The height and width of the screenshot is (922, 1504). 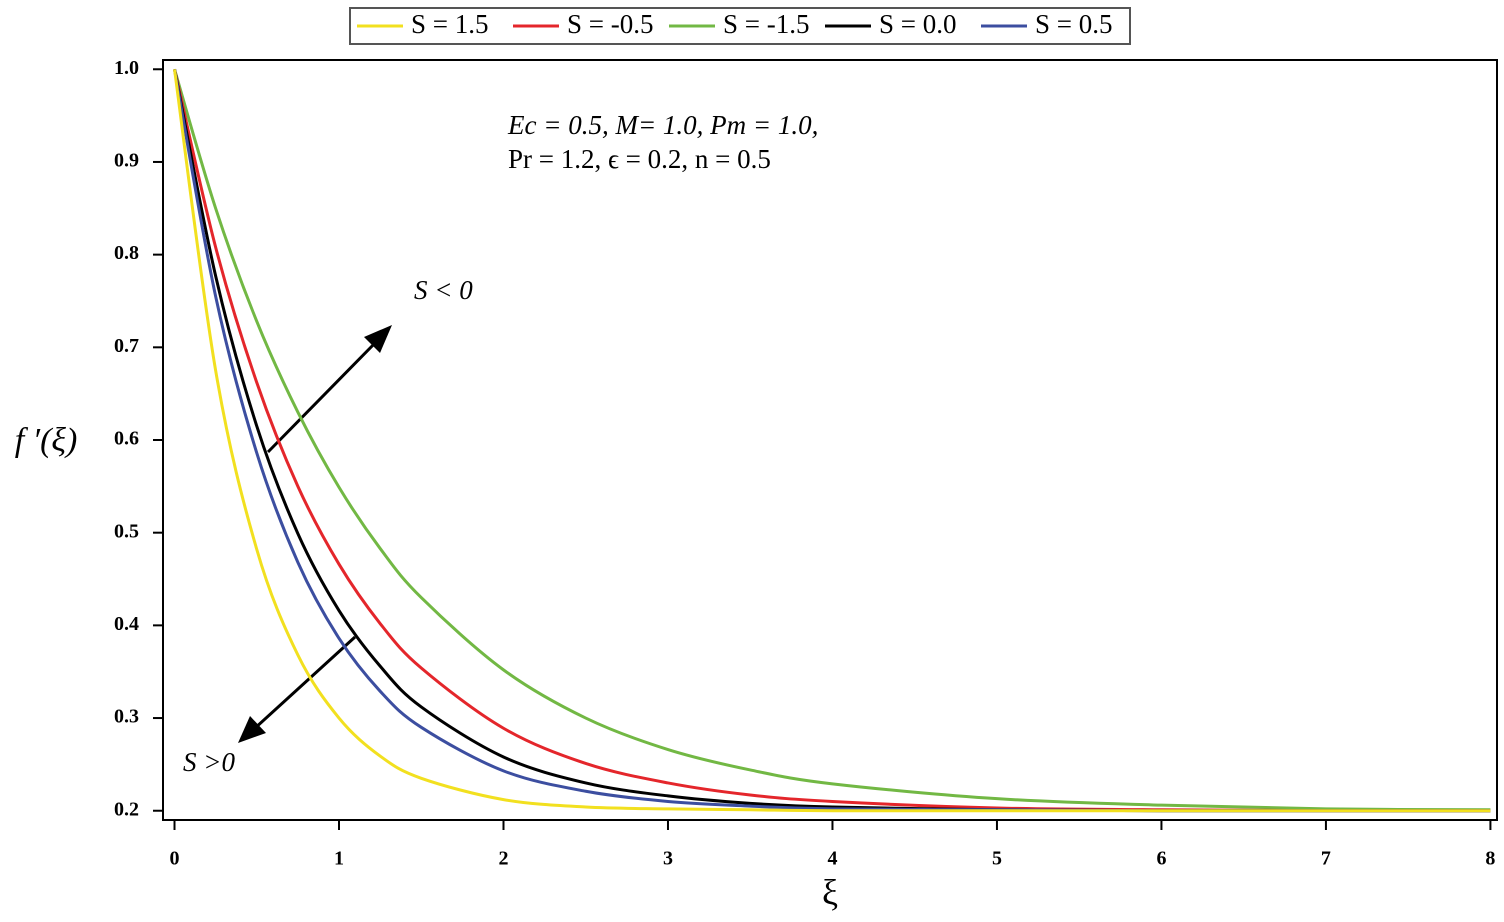 I want to click on y-tick-label: 0.8, so click(x=126, y=253).